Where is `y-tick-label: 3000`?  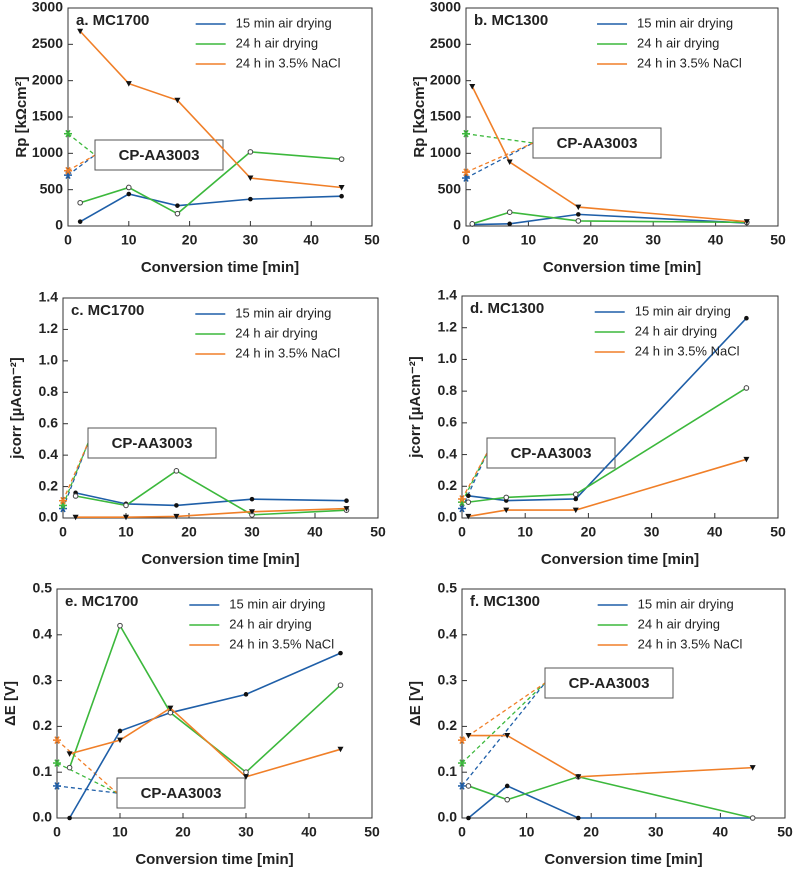
y-tick-label: 3000 is located at coordinates (445, 7).